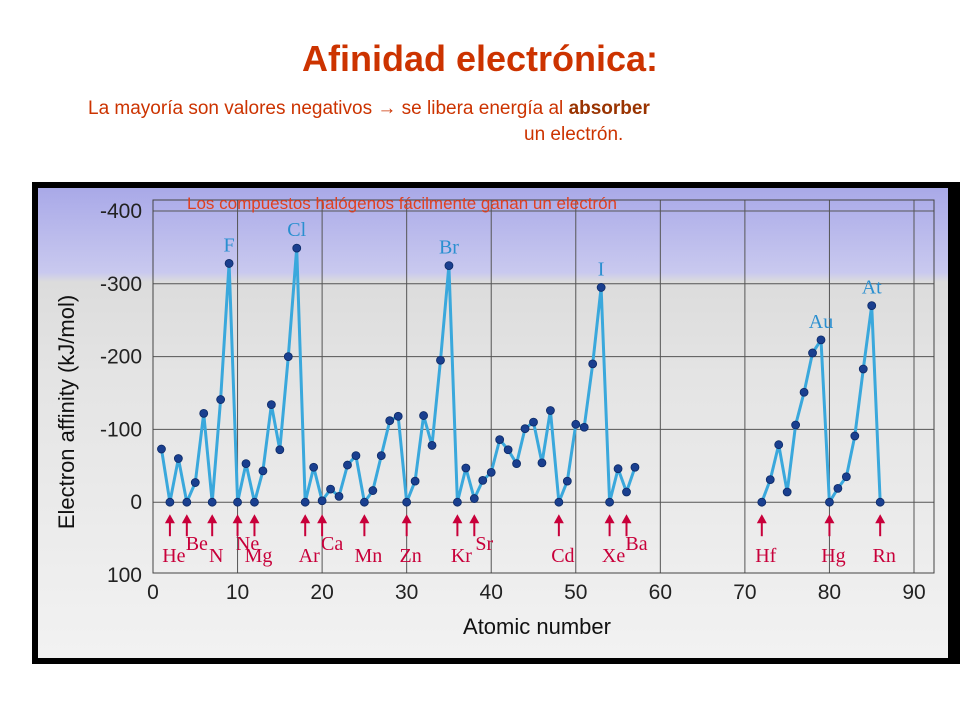 This screenshot has height=720, width=960. I want to click on peak-label: F, so click(229, 245).